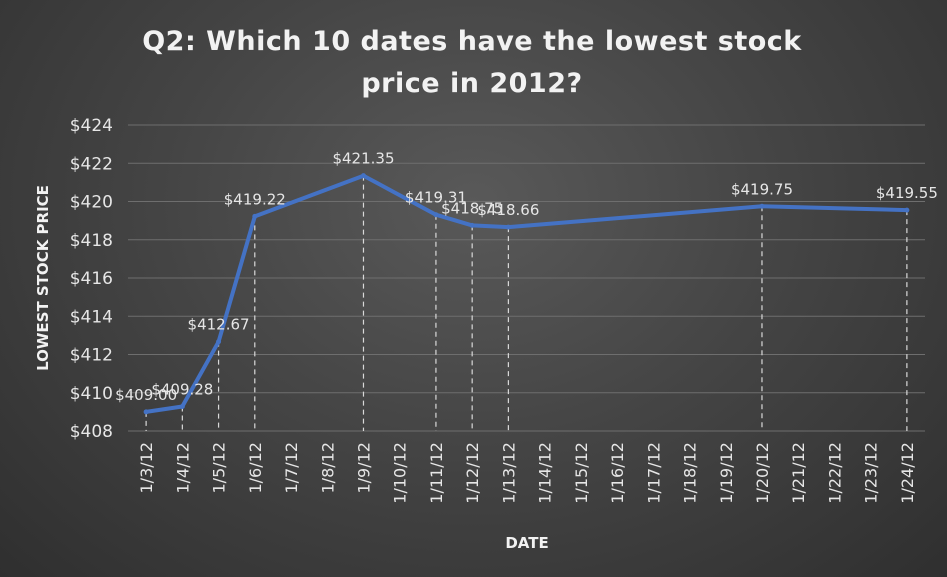 This screenshot has height=577, width=947. What do you see at coordinates (91, 317) in the screenshot?
I see `y-tick-label: $414` at bounding box center [91, 317].